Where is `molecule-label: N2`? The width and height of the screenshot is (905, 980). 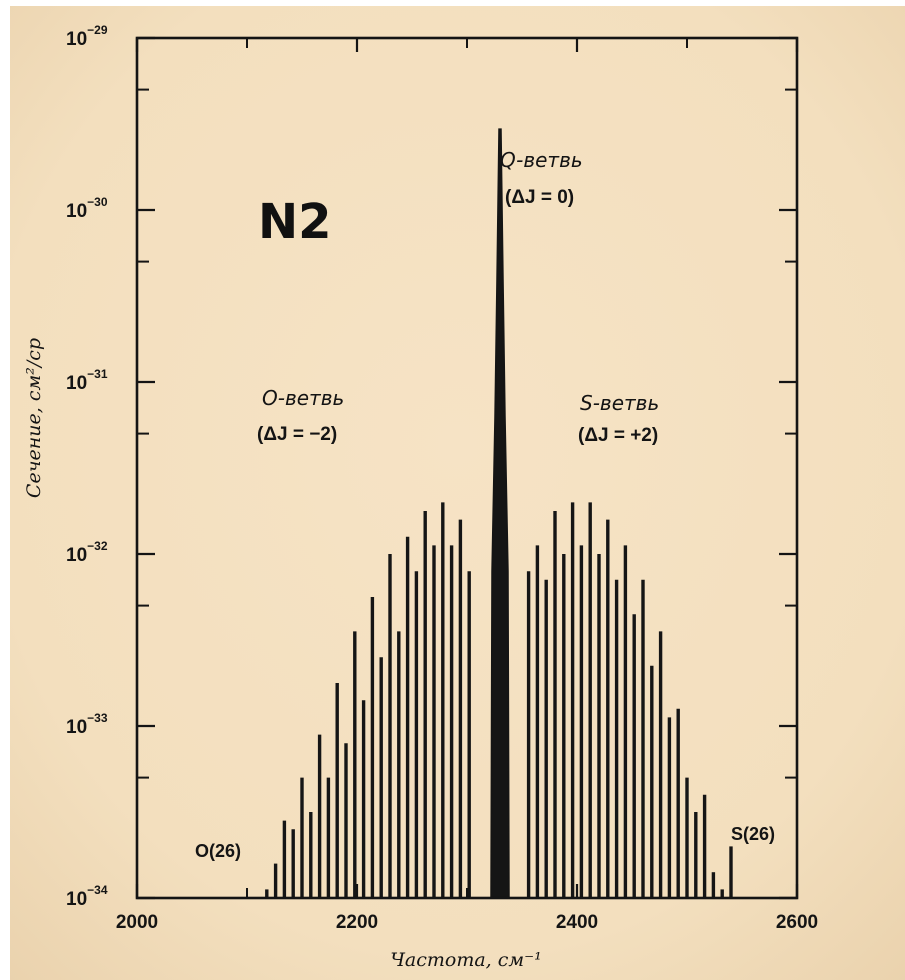 molecule-label: N2 is located at coordinates (295, 222).